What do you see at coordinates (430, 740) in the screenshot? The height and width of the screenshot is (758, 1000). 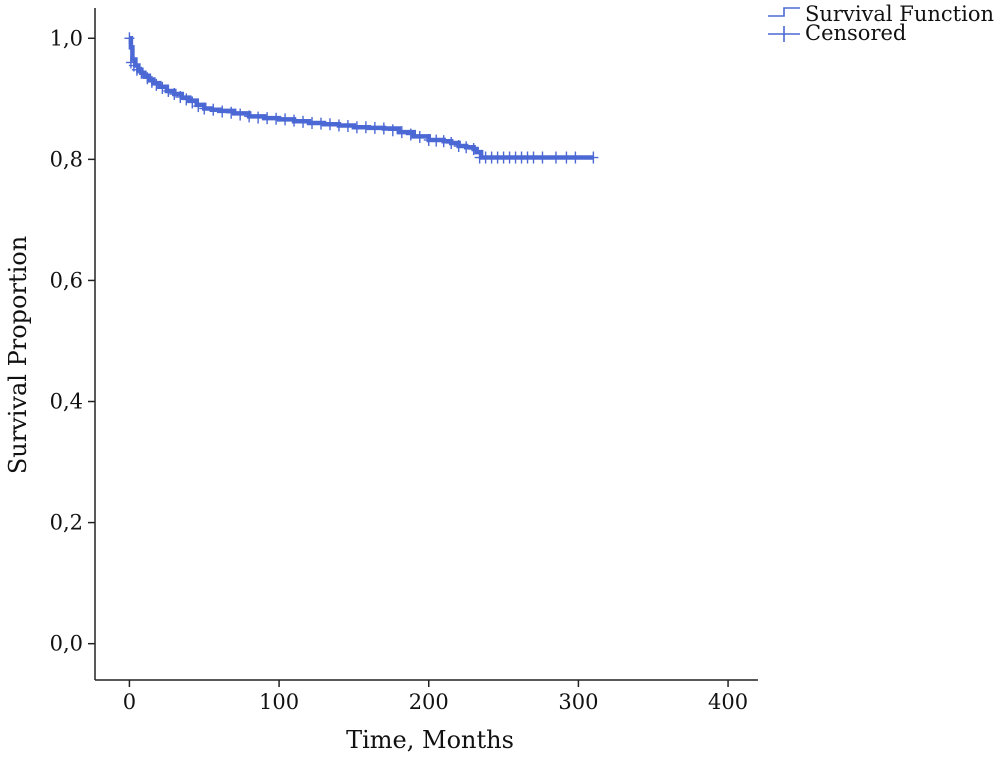 I see `x-axis-title: Time, Months` at bounding box center [430, 740].